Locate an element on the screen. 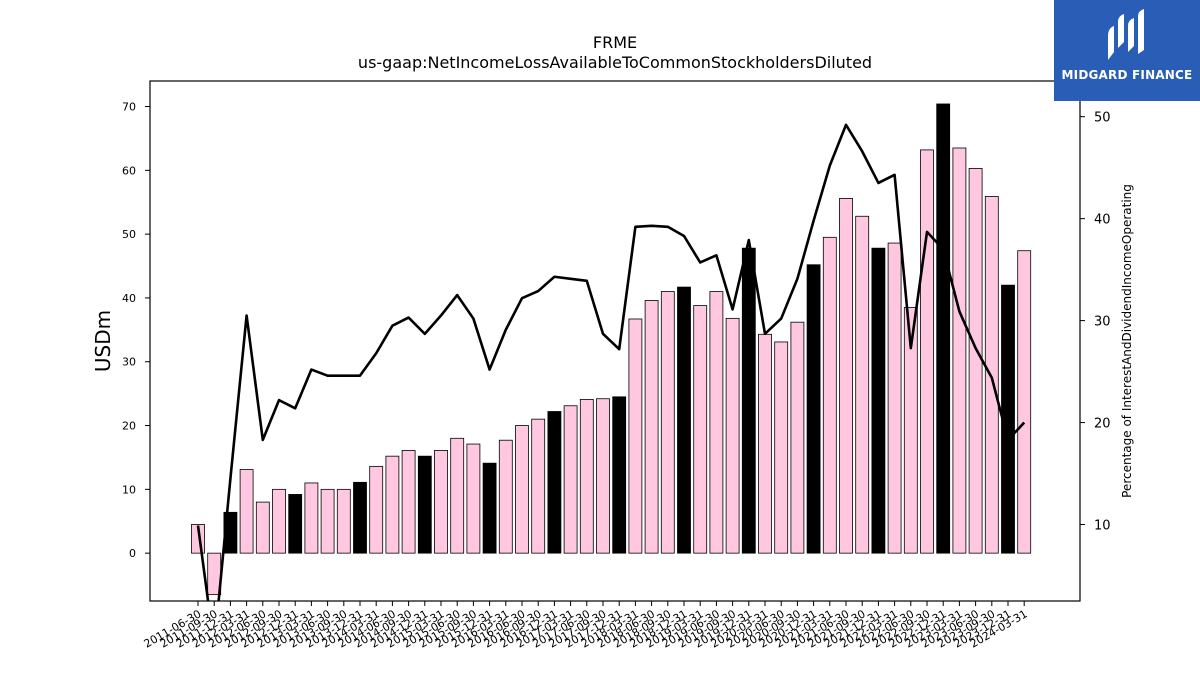 Image resolution: width=1200 pixels, height=675 pixels. brand-logo: MIDGARD FINANCE is located at coordinates (1127, 50).